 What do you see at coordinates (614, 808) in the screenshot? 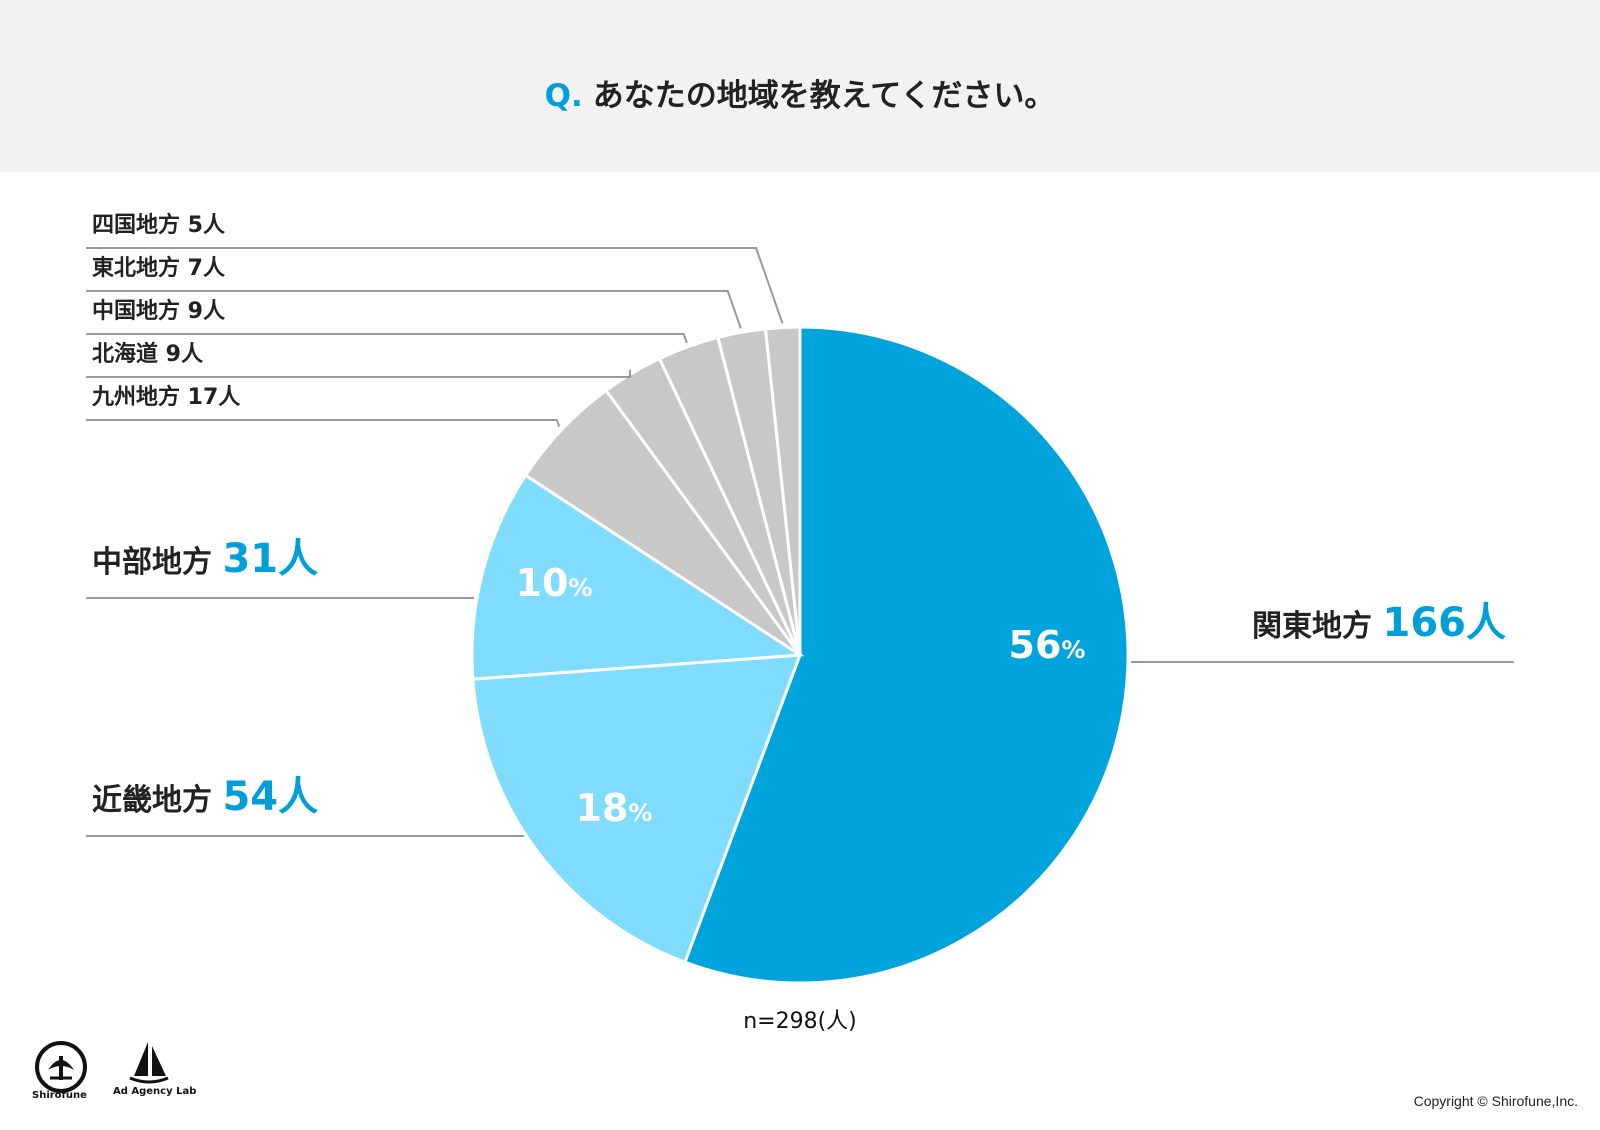
I see `slice-percent-label: 18%` at bounding box center [614, 808].